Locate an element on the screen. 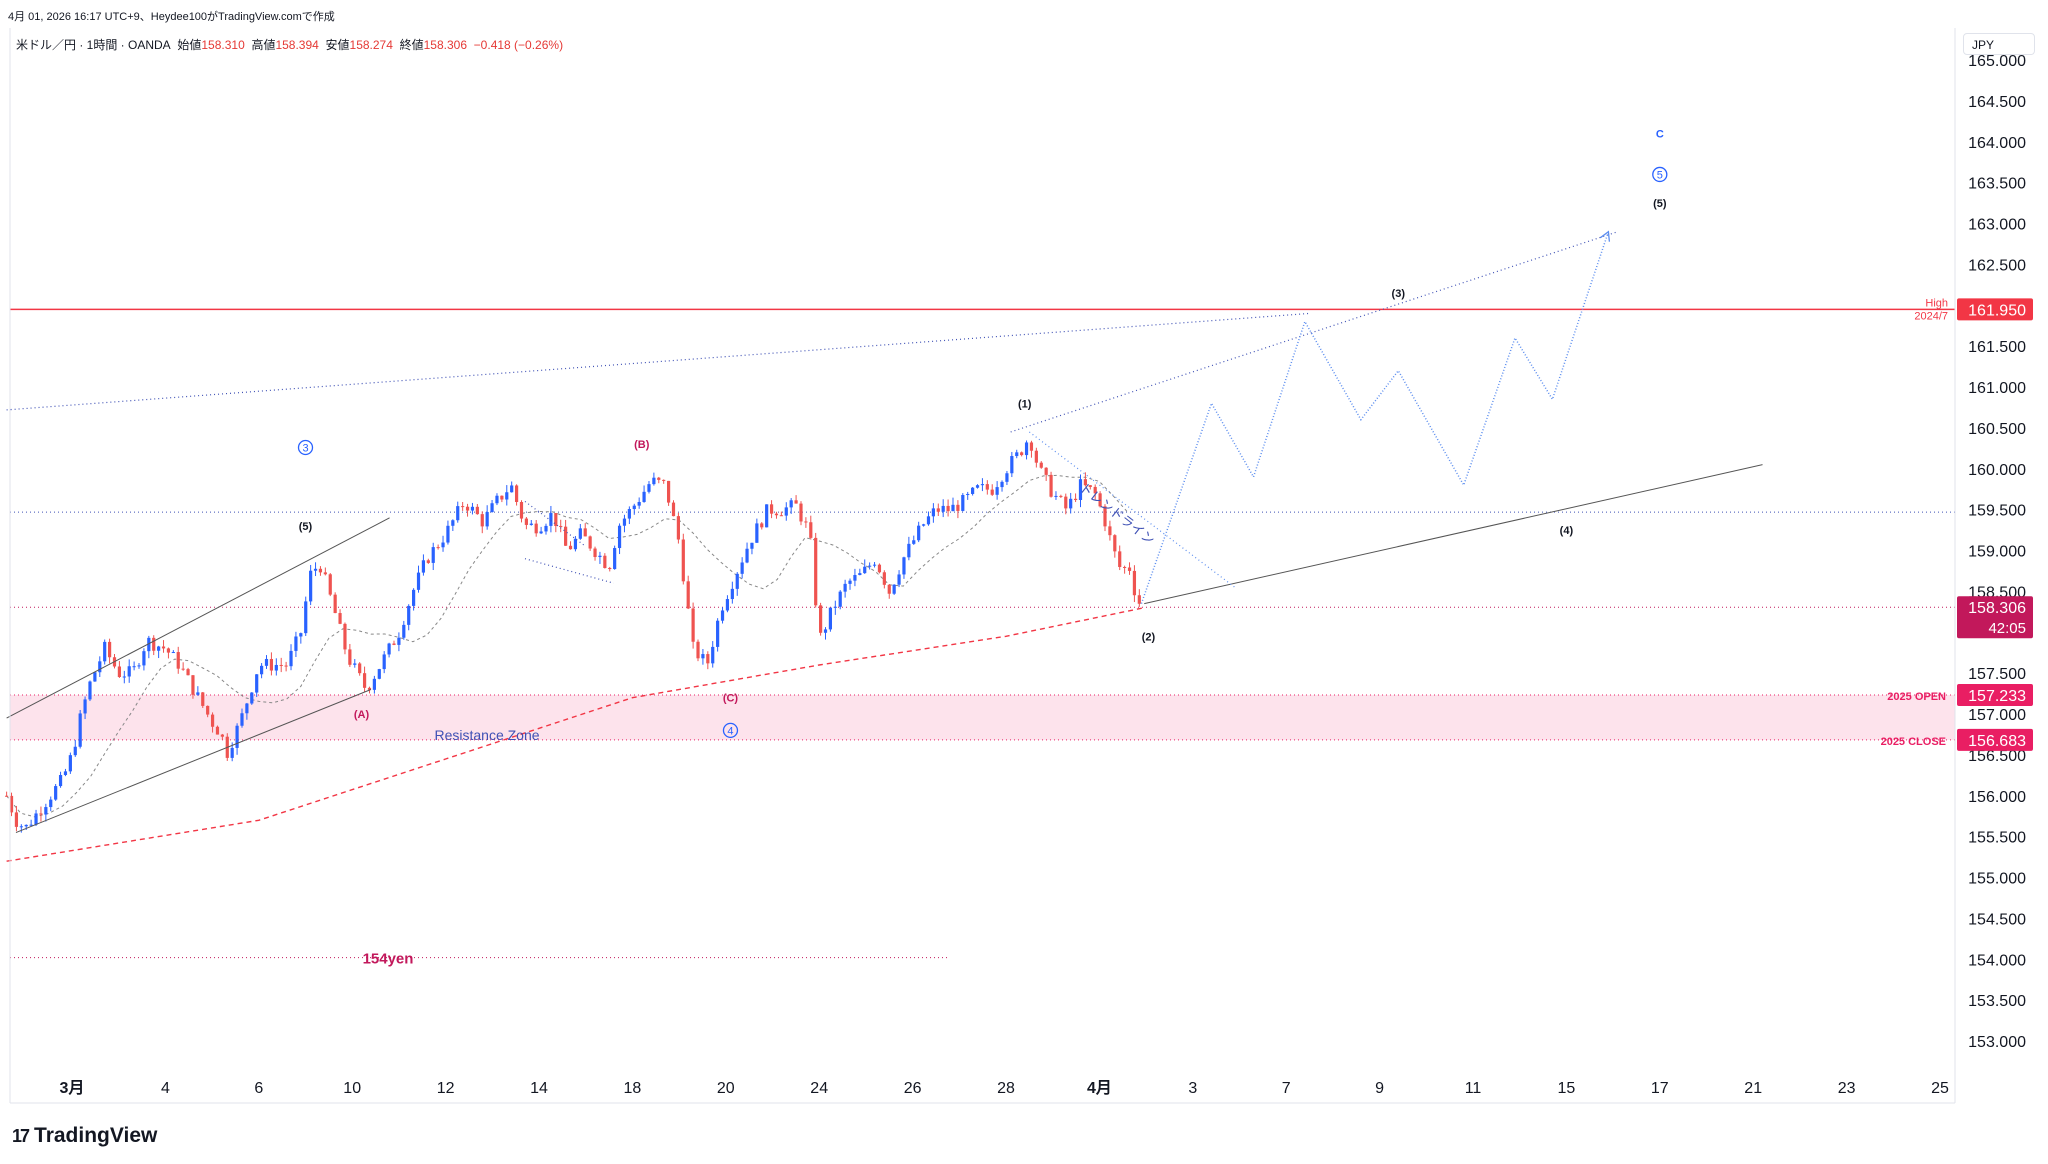  y-tick-label: 156.000 is located at coordinates (1997, 797).